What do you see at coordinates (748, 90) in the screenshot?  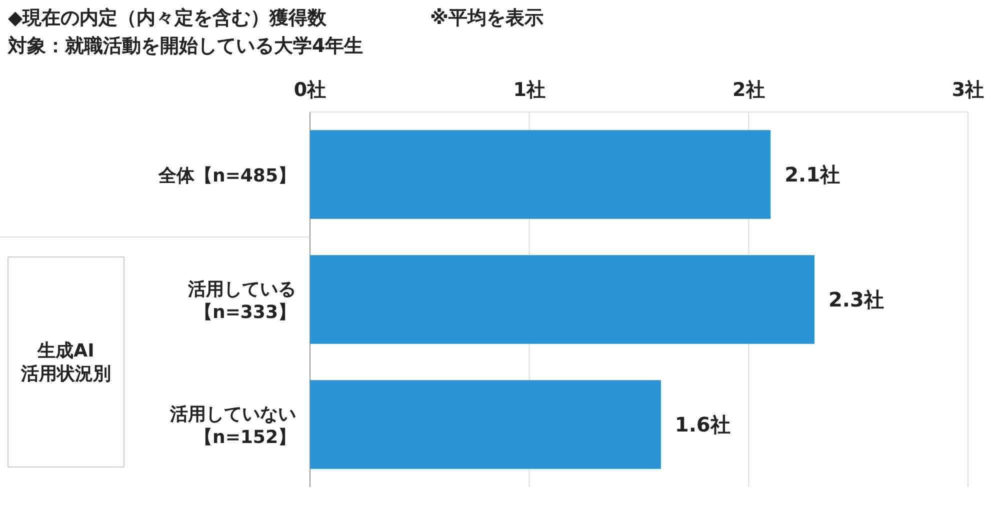 I see `x-tick-label: 2社` at bounding box center [748, 90].